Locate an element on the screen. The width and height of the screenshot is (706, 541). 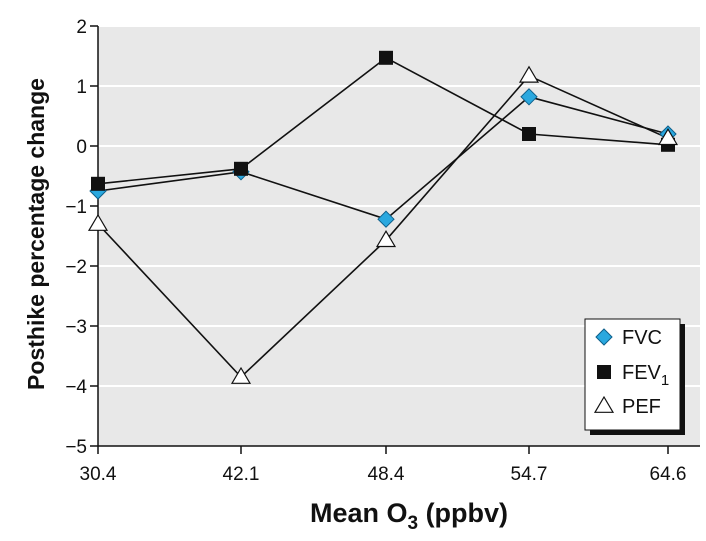
x-tick-labels: 30.4 42.1 48.4 54.7 64.6 is located at coordinates (383, 465).